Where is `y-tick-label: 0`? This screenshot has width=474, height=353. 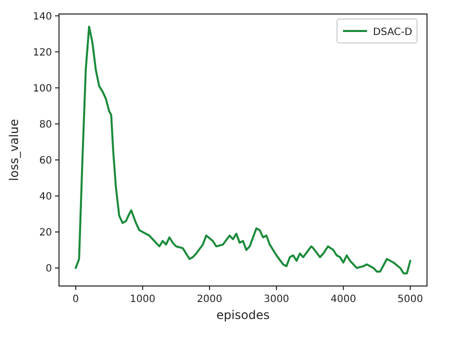 y-tick-label: 0 is located at coordinates (49, 268).